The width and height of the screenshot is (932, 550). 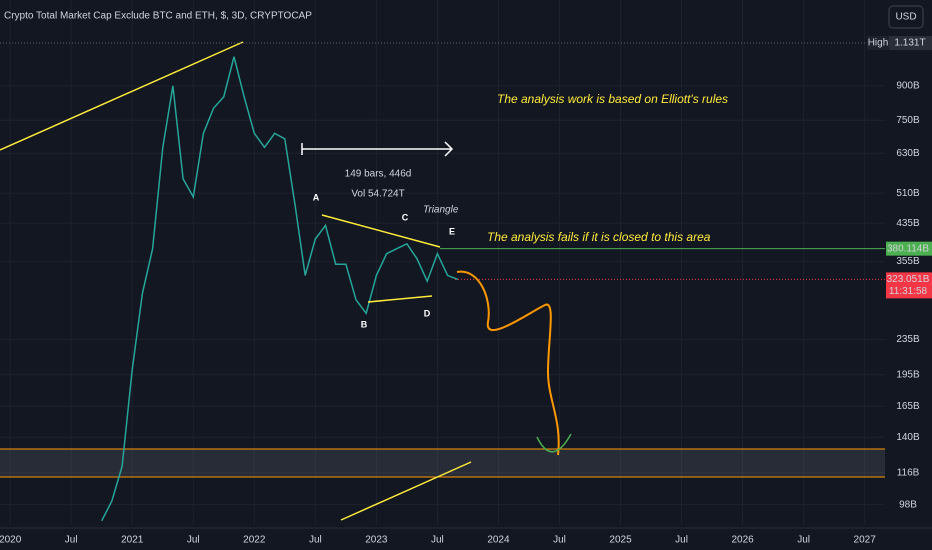 I want to click on high-value: 1.131T, so click(x=909, y=43).